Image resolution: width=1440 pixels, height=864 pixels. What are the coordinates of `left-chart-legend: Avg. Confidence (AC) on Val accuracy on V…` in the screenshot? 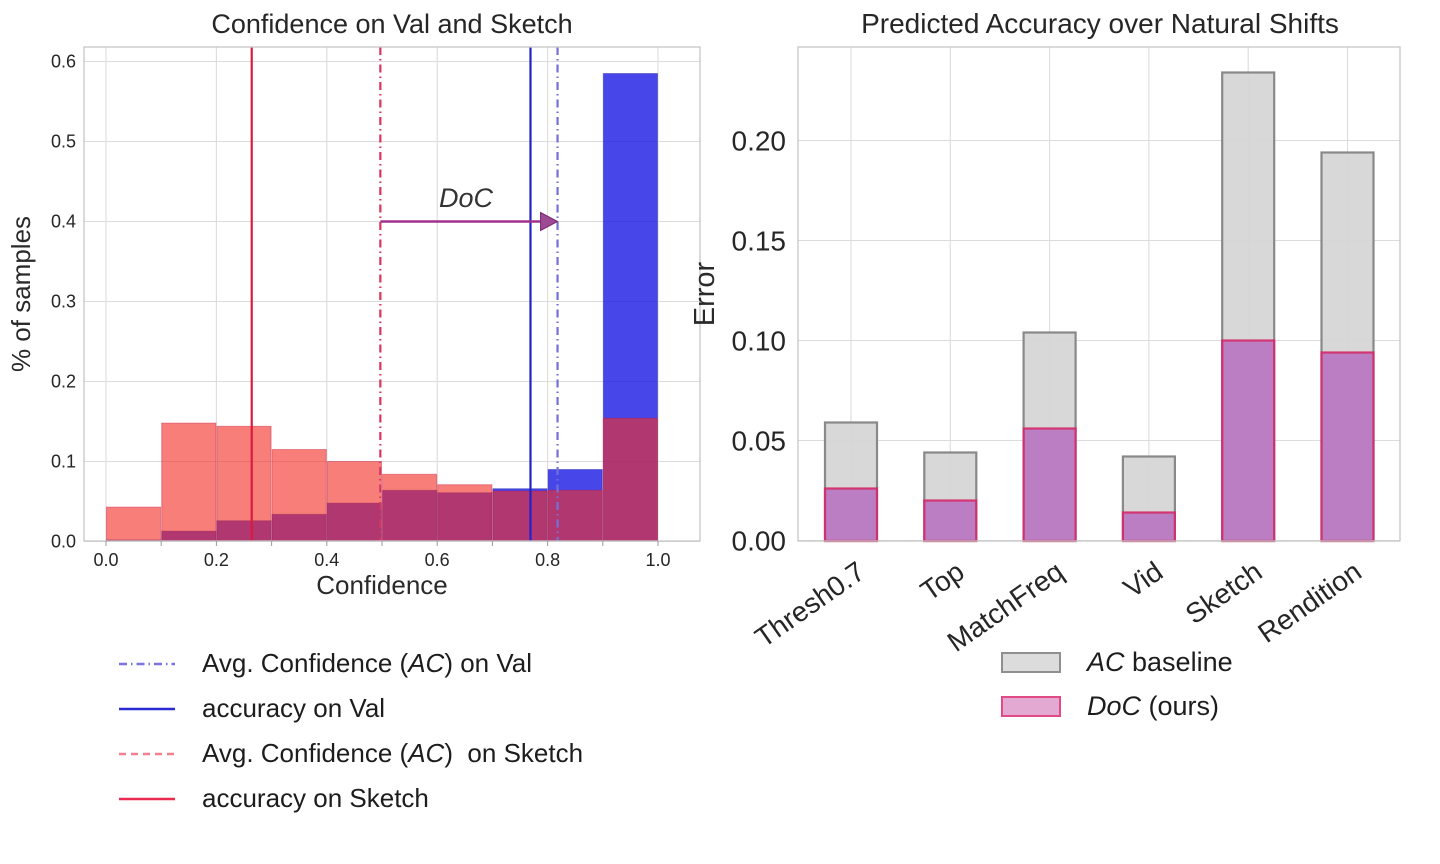 It's located at (350, 731).